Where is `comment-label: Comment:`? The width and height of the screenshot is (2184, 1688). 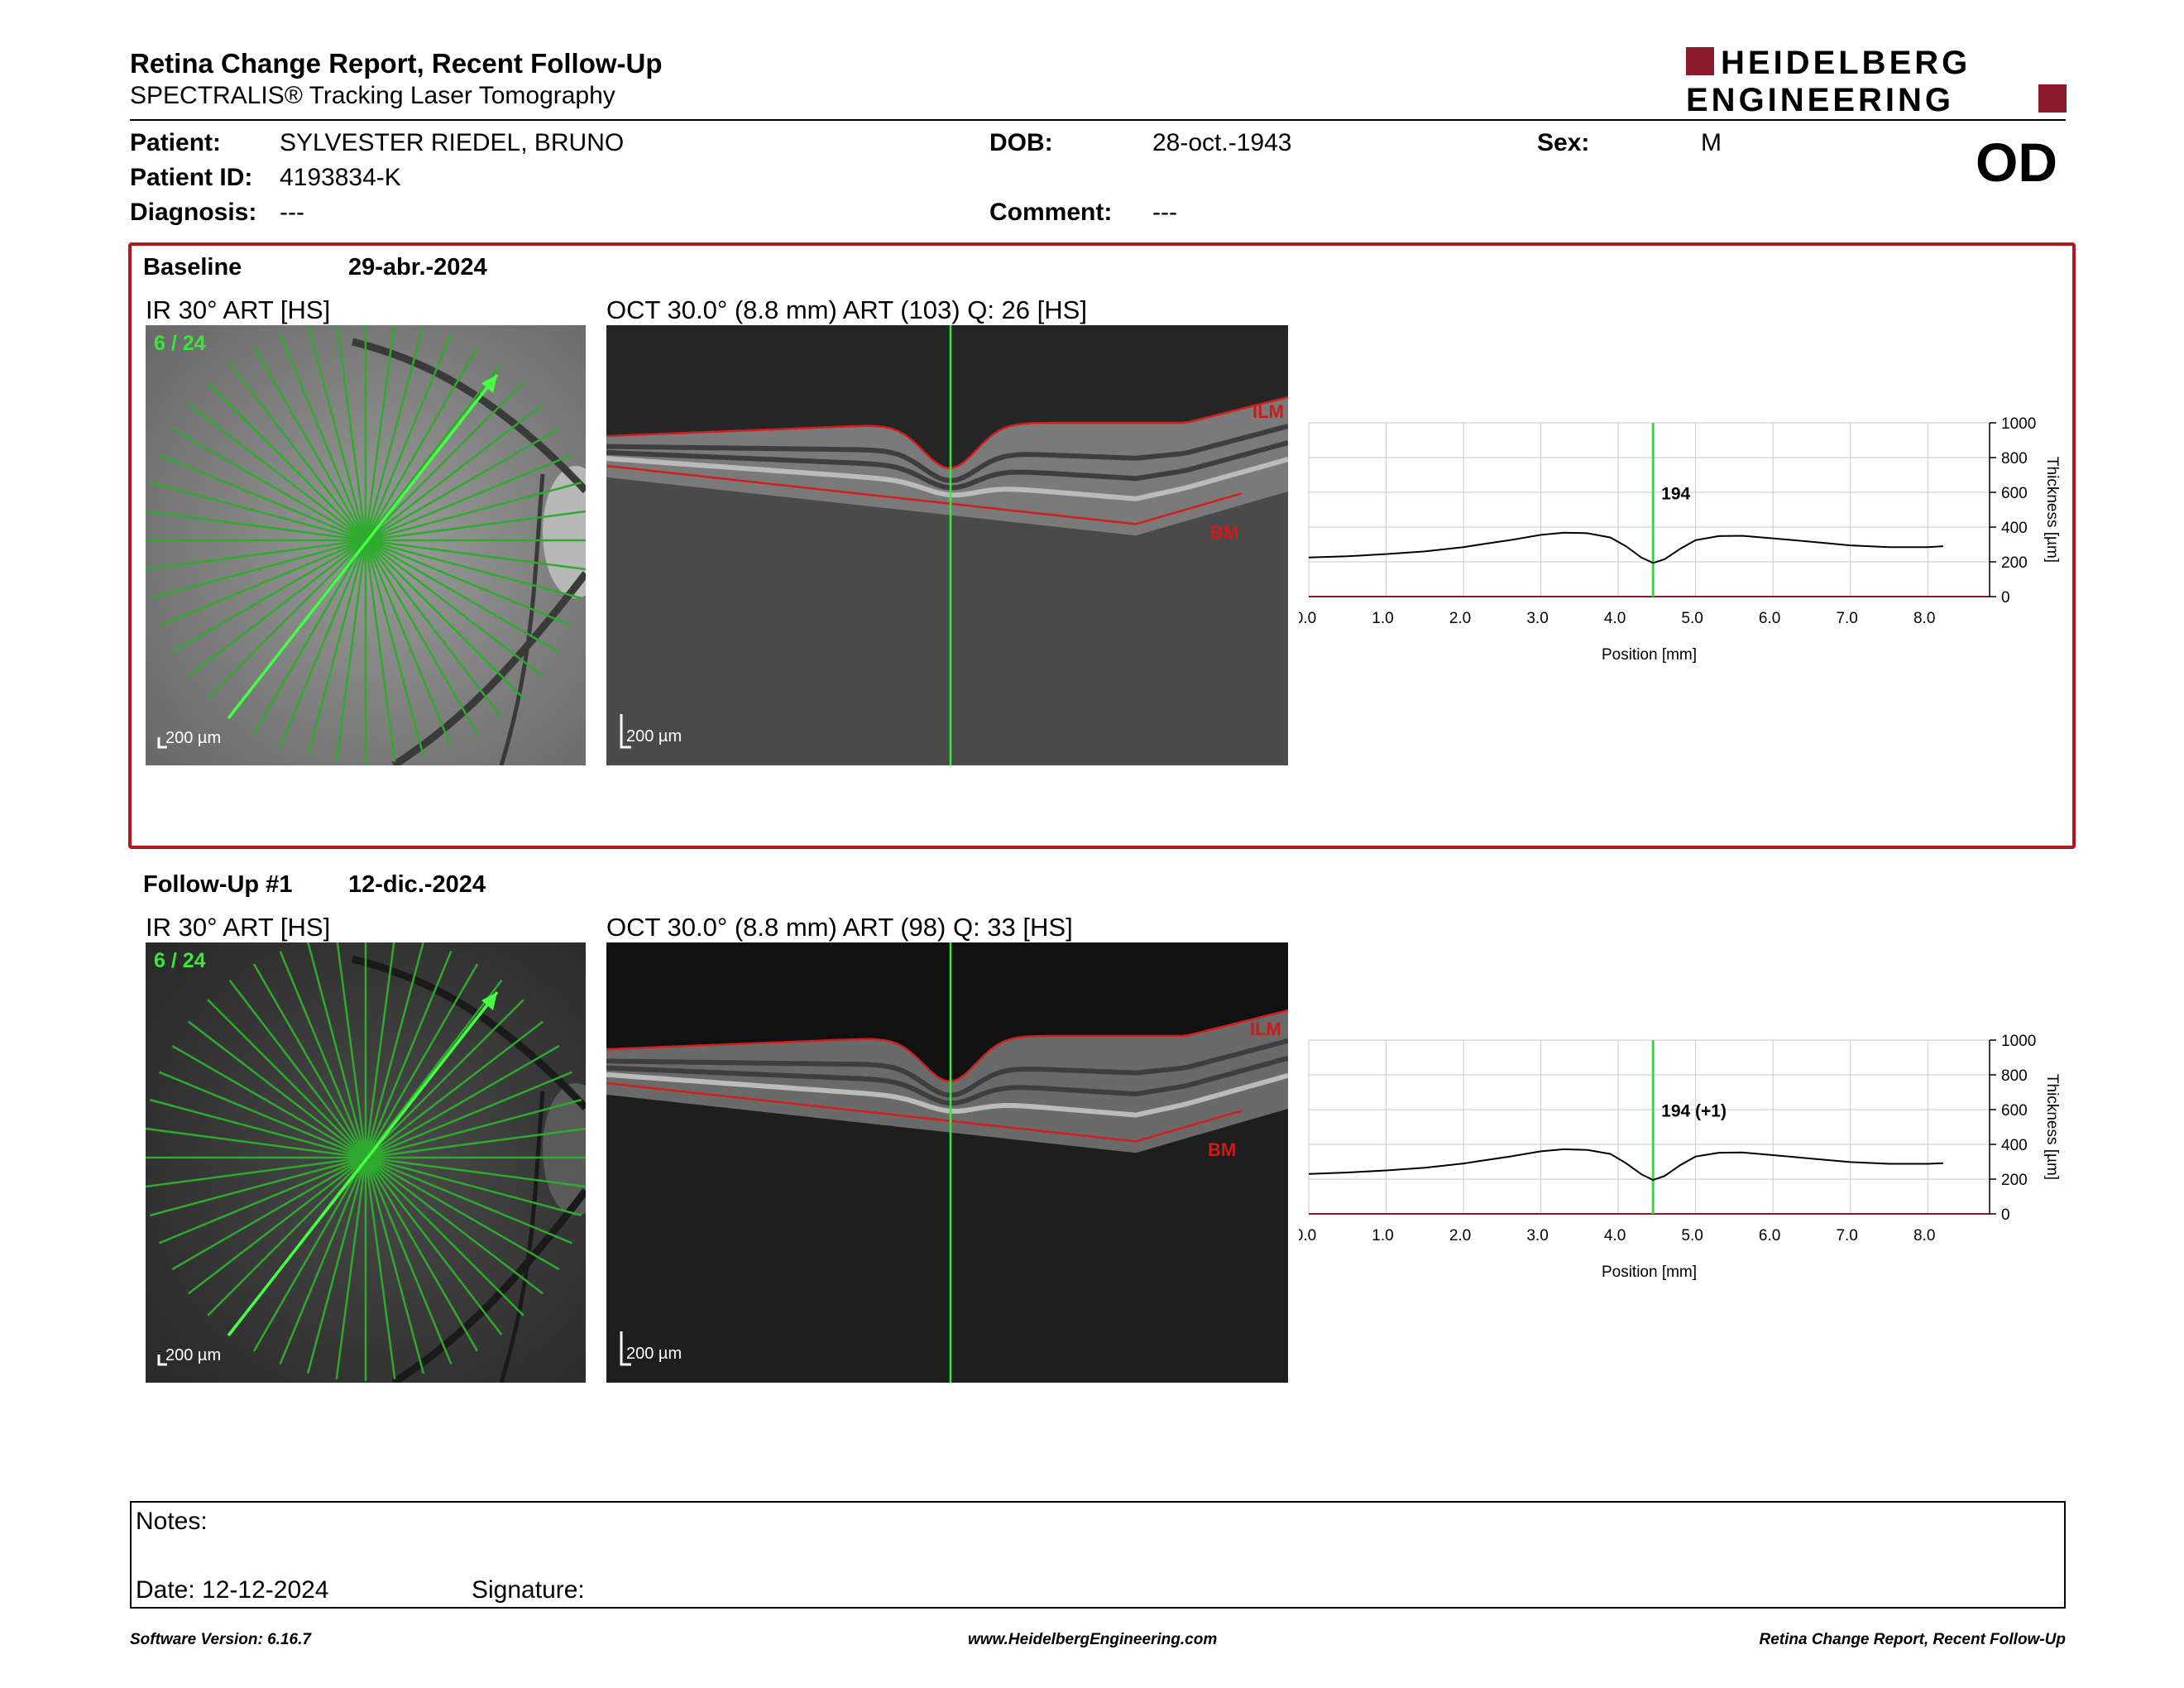 comment-label: Comment: is located at coordinates (1051, 212).